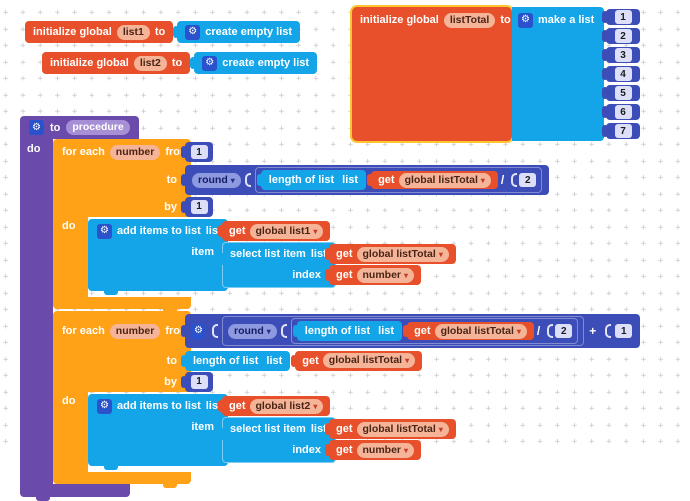  I want to click on variable-name-field: list2, so click(150, 63).